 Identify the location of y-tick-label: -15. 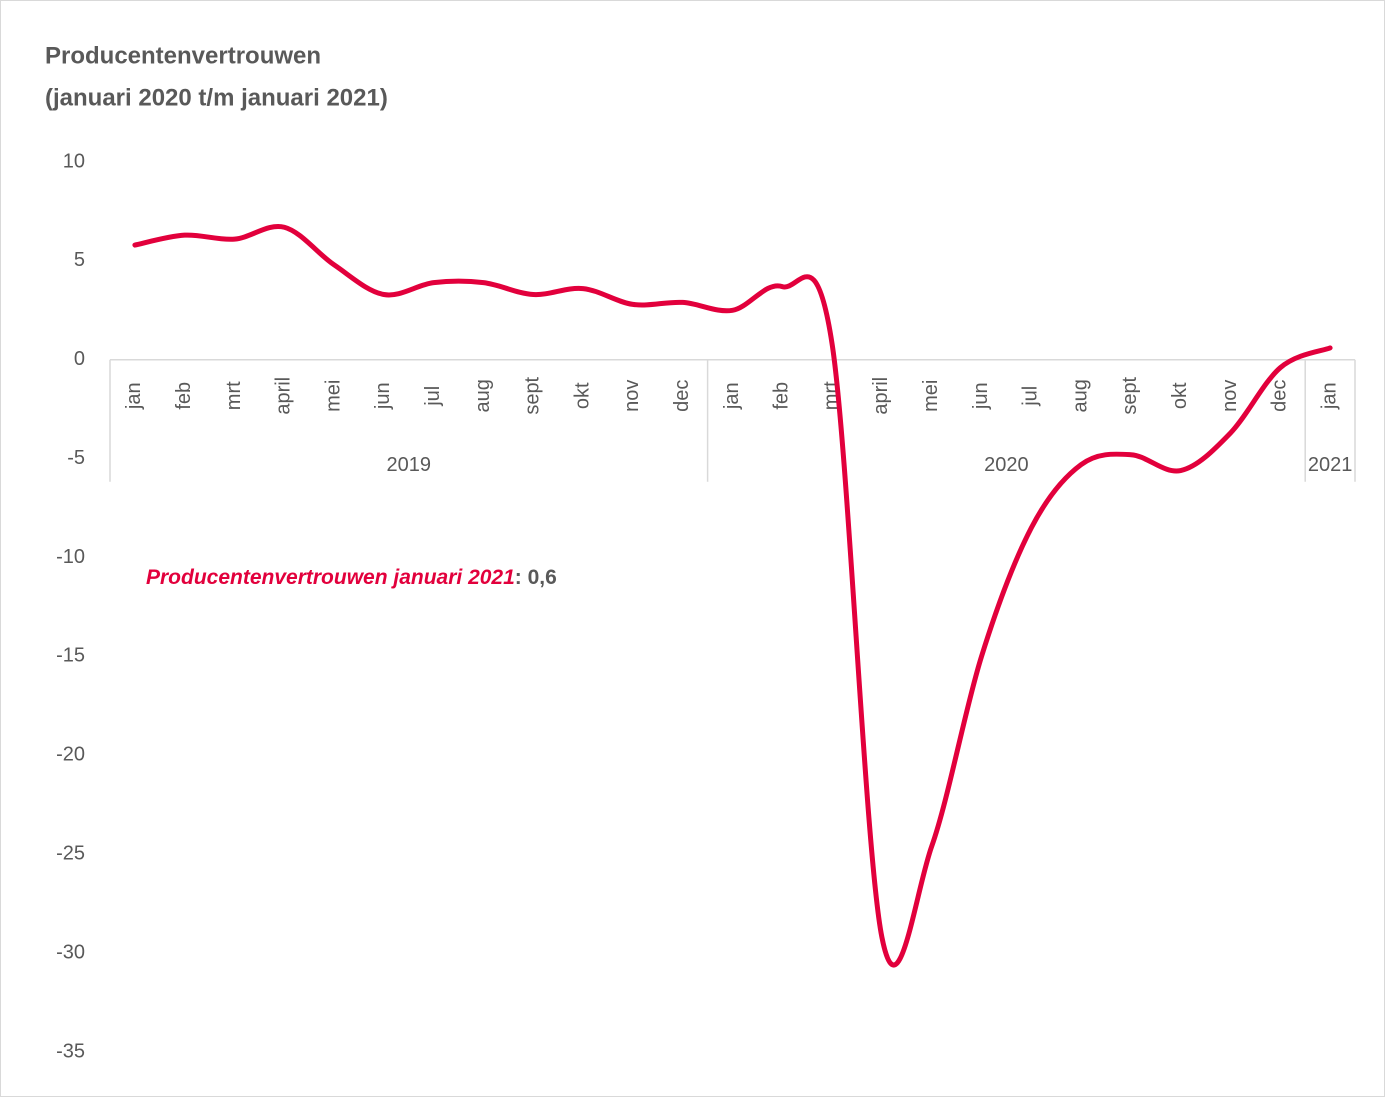
(70, 656).